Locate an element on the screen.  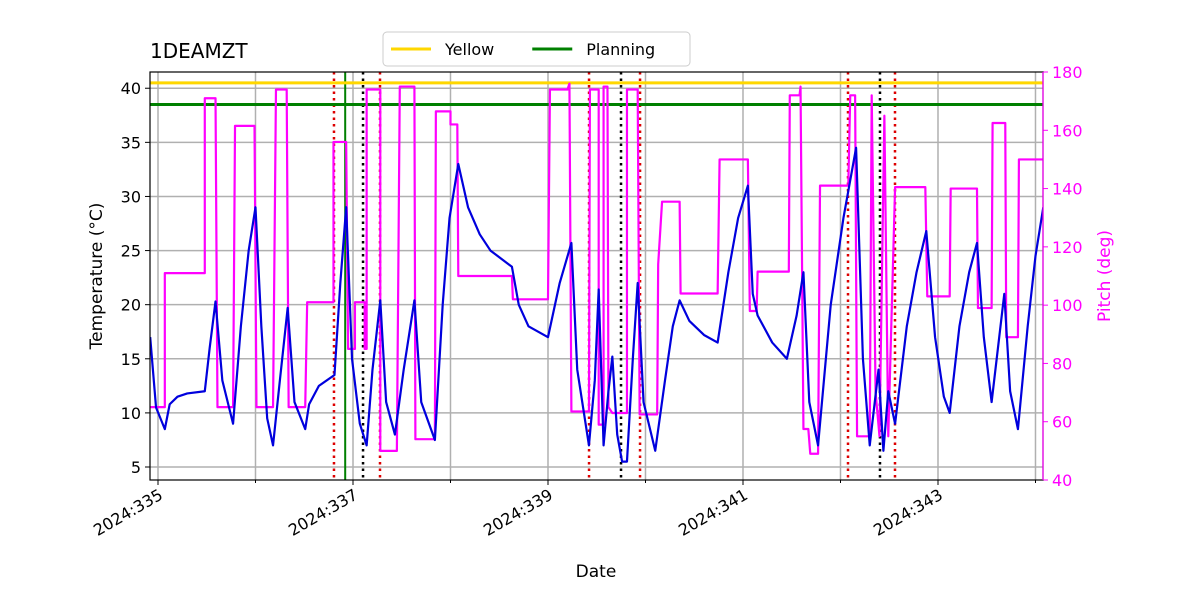
y-tick-label: 5 is located at coordinates (136, 467).